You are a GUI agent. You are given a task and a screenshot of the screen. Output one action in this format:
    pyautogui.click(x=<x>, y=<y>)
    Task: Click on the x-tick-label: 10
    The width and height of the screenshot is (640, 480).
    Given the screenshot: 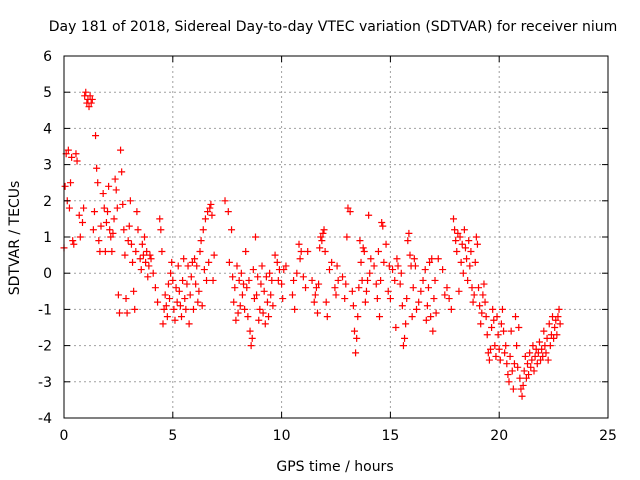 What is the action you would take?
    pyautogui.click(x=282, y=436)
    